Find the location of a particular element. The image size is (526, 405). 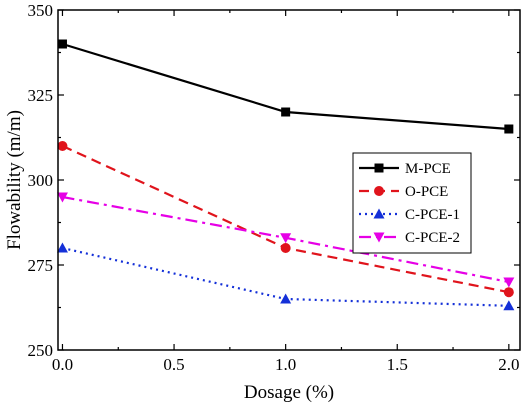

y-tick-label: 300 is located at coordinates (41, 180).